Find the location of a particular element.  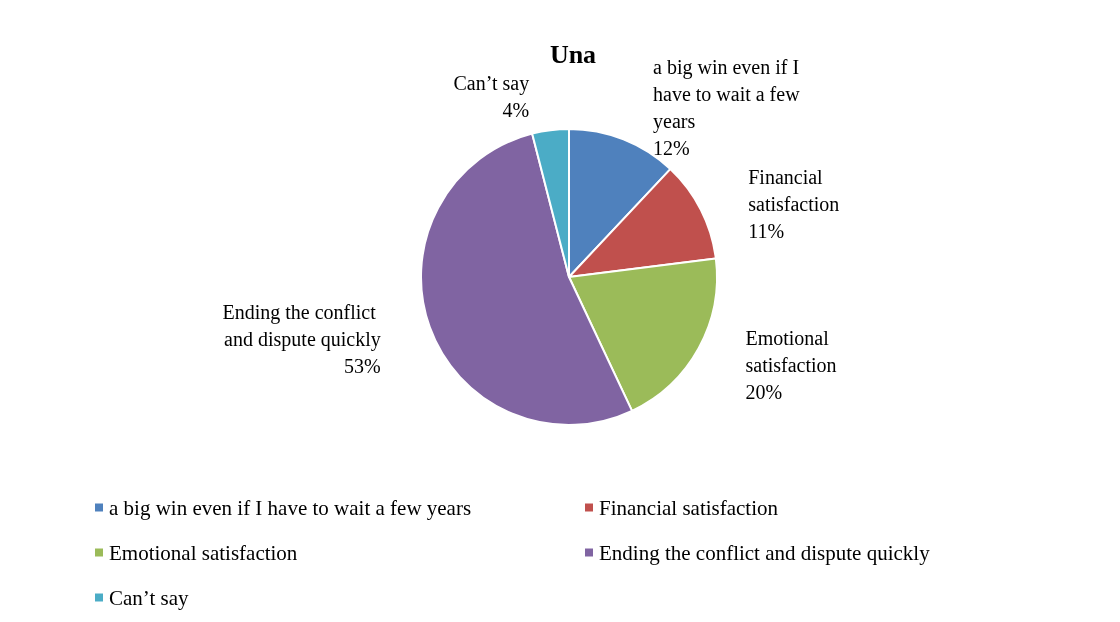

data-label: 20% is located at coordinates (764, 391).